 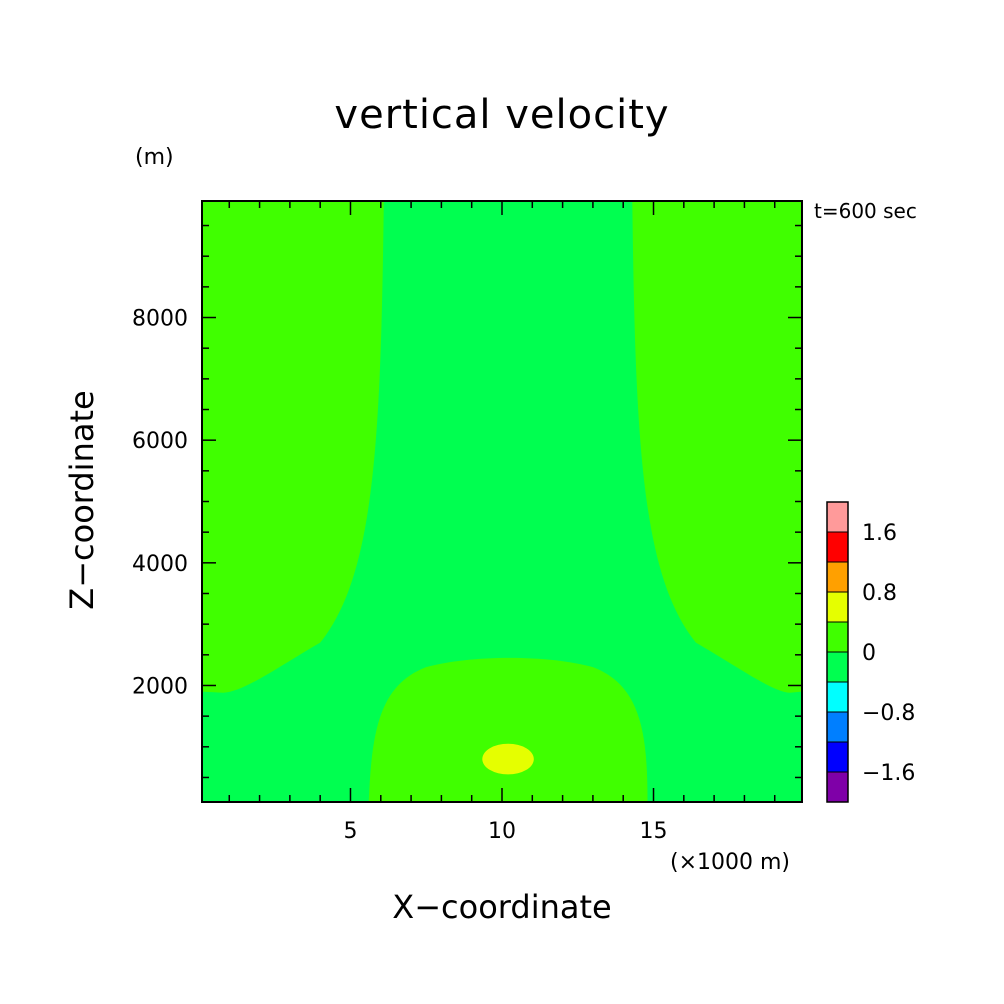 I want to click on time-label: t=600 sec, so click(x=865, y=211).